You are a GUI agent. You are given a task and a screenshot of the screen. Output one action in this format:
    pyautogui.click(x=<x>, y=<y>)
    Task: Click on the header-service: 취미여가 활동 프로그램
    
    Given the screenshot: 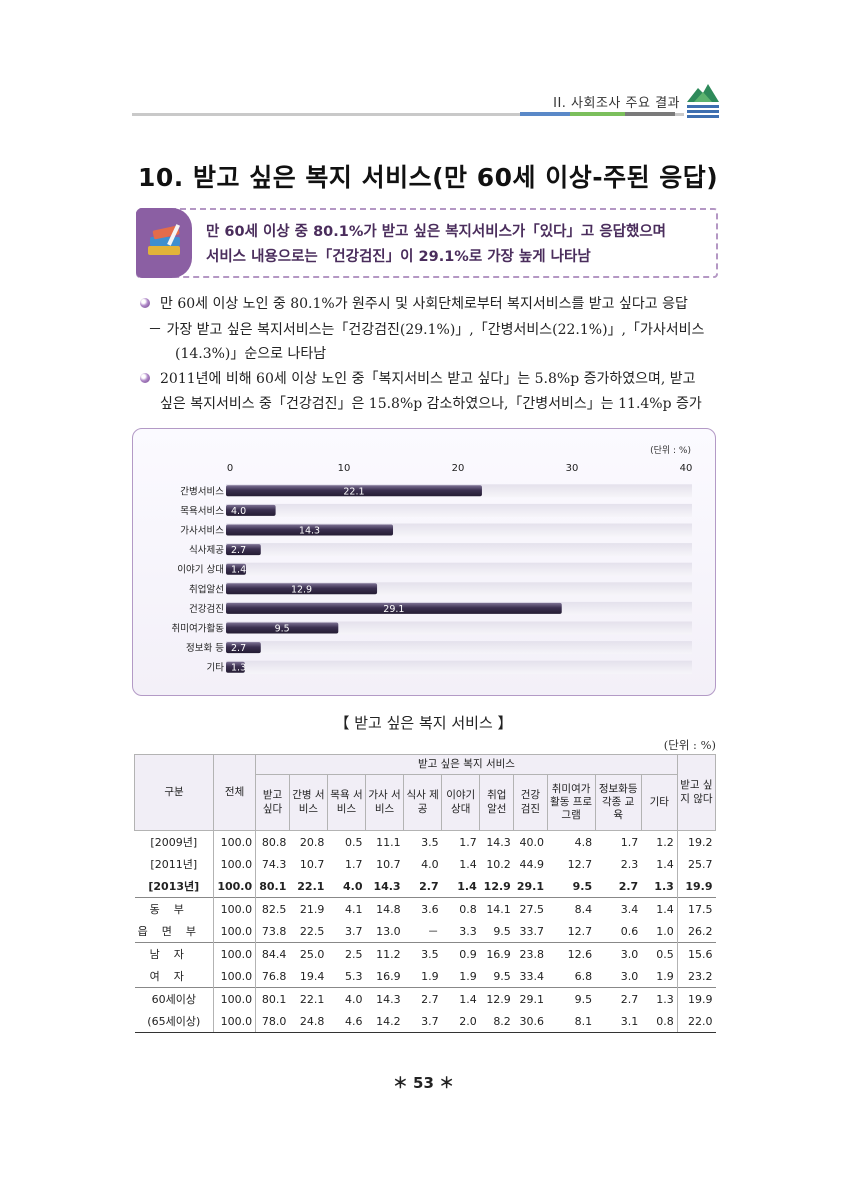 What is the action you would take?
    pyautogui.click(x=571, y=802)
    